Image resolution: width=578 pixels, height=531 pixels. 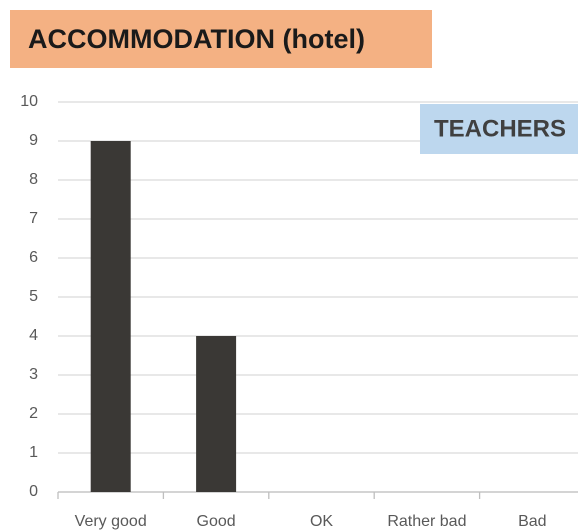 I want to click on annotation: TEACHERS, so click(x=500, y=128).